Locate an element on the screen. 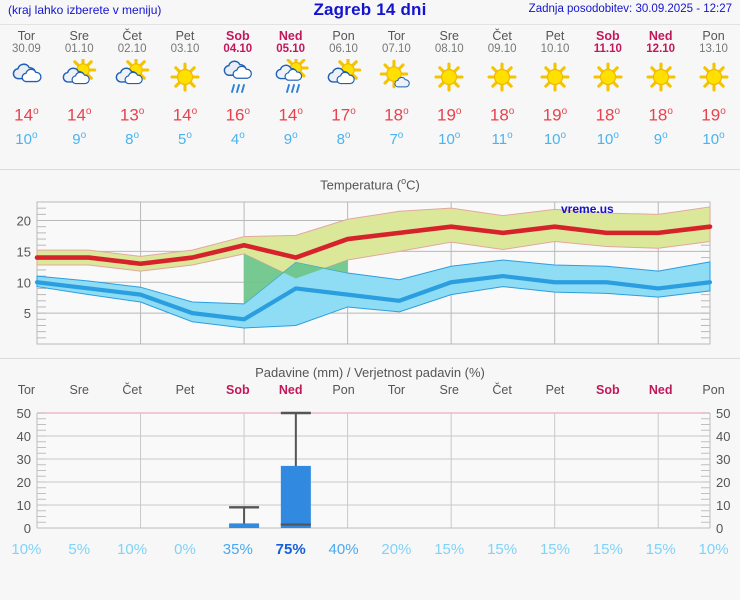 The width and height of the screenshot is (740, 600). day-column-10.10: Pet 10.10 19o 10o is located at coordinates (555, 87).